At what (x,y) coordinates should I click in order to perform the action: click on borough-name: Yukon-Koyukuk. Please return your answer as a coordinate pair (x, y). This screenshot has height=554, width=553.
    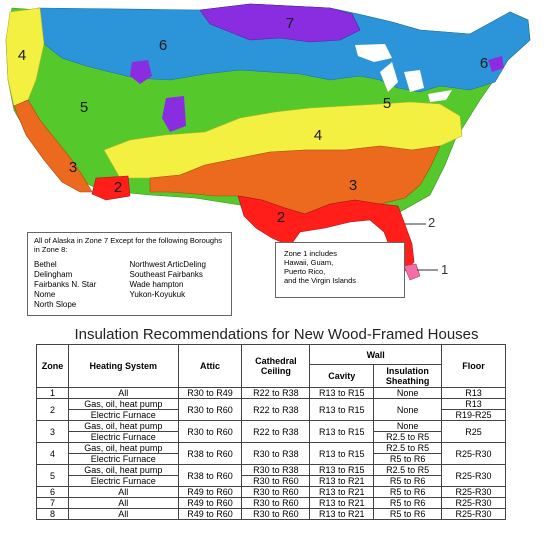
    Looking at the image, I should click on (157, 294).